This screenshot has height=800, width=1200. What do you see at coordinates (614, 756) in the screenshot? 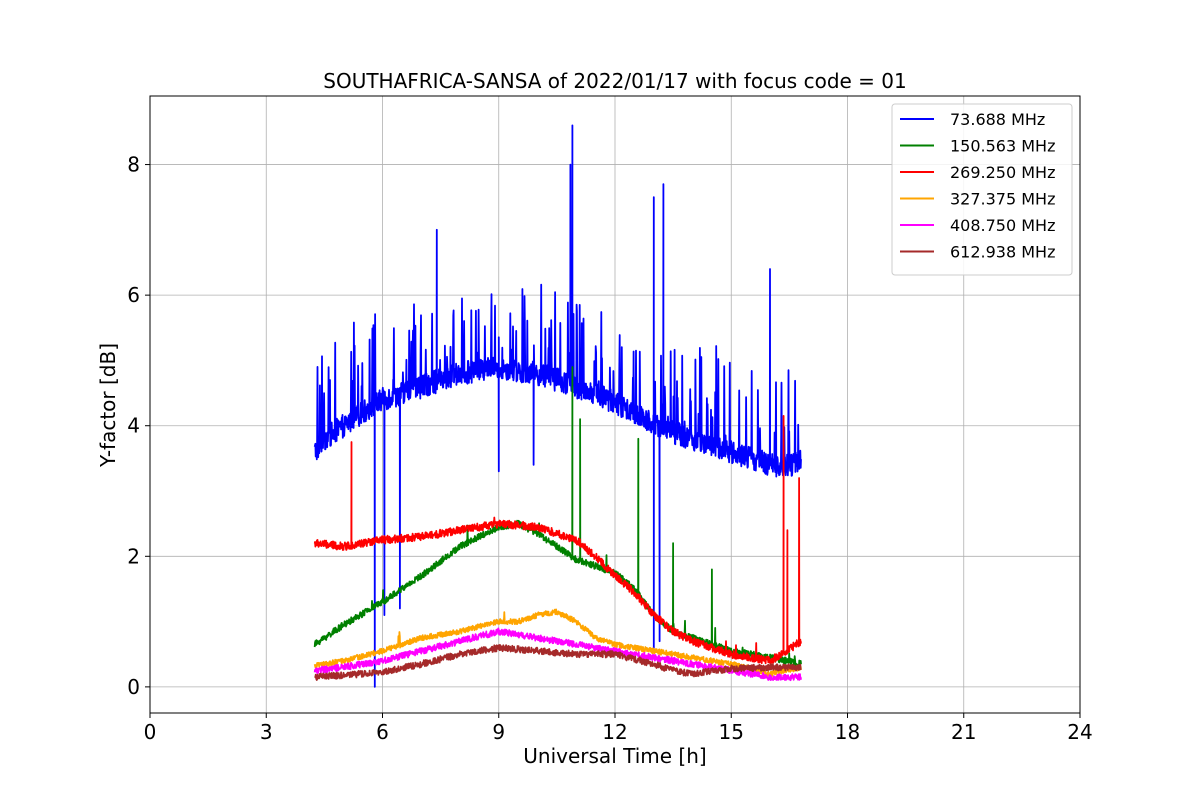
I see `x-axis-label: Universal Time [h]` at bounding box center [614, 756].